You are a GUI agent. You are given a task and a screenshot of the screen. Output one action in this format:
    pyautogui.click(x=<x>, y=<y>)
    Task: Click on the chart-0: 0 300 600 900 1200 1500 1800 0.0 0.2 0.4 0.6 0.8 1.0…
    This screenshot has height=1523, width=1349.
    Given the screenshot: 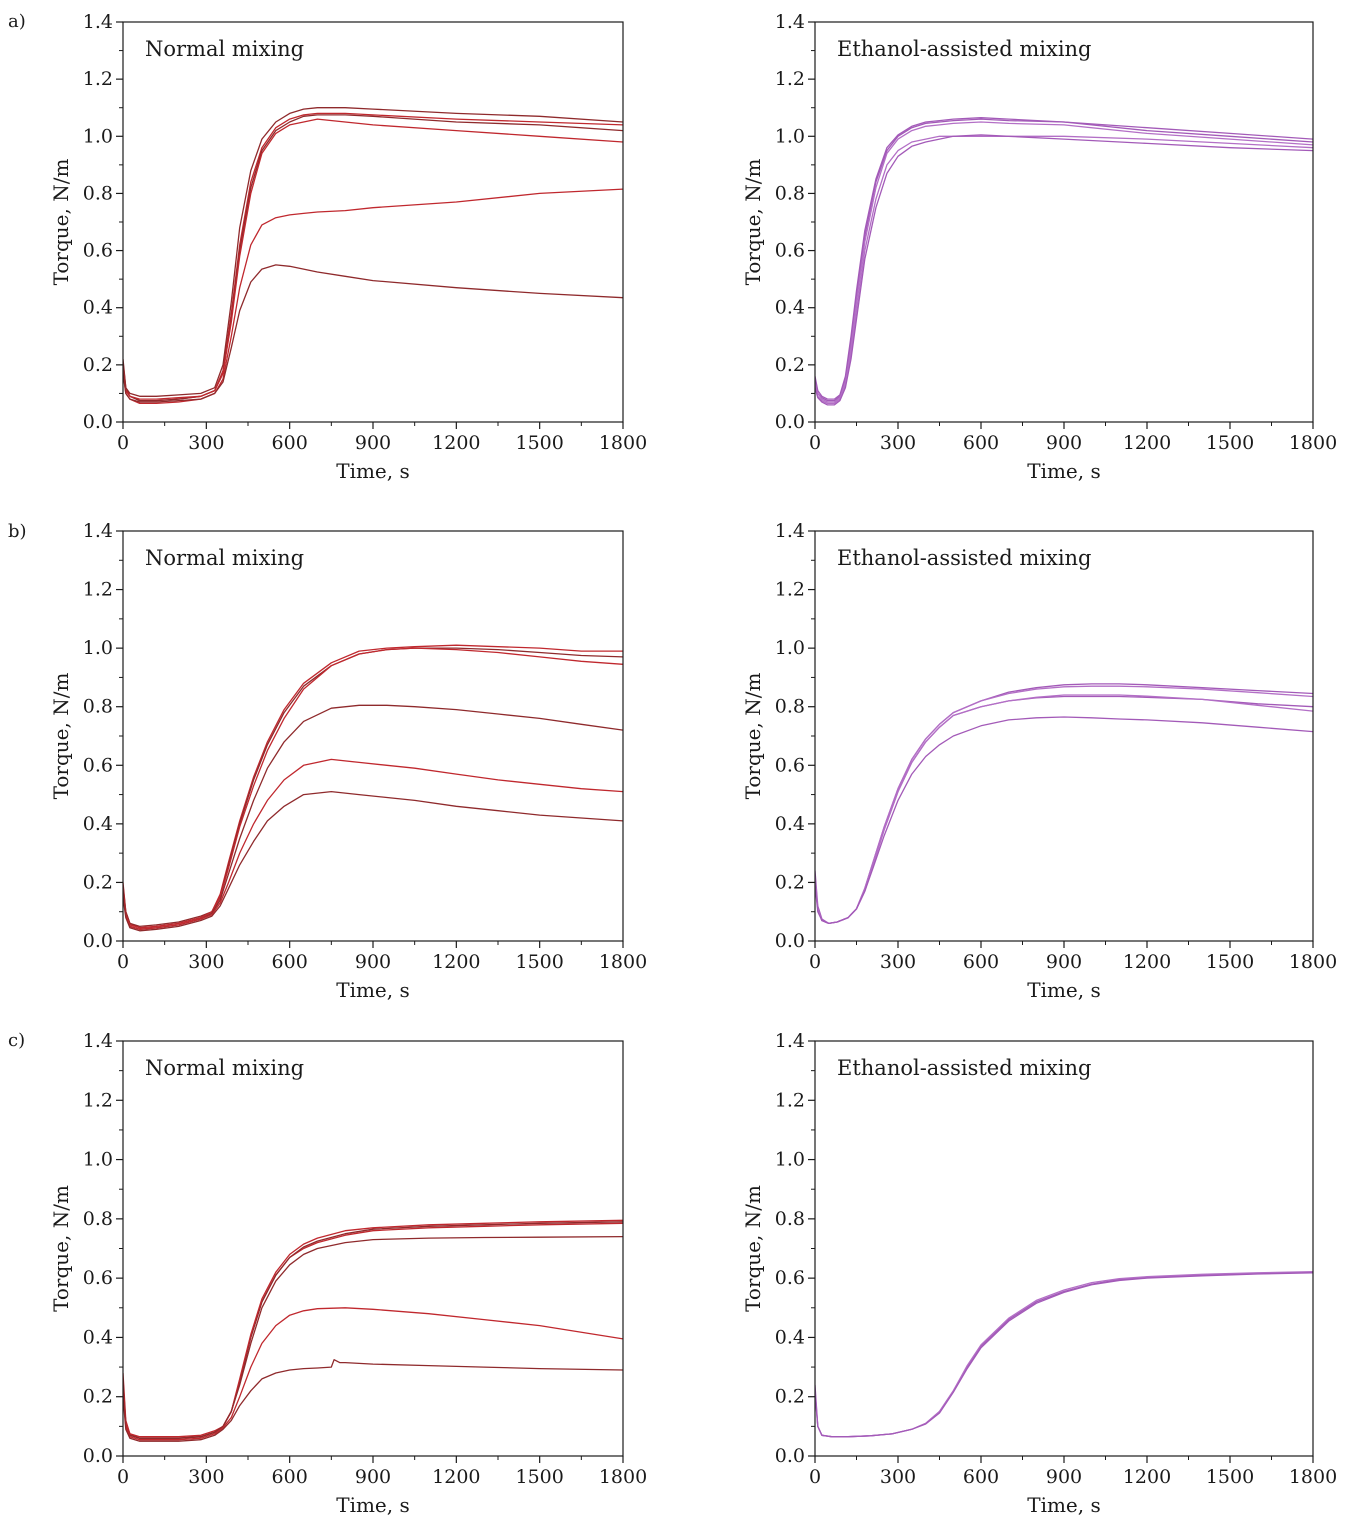 What is the action you would take?
    pyautogui.click(x=348, y=247)
    